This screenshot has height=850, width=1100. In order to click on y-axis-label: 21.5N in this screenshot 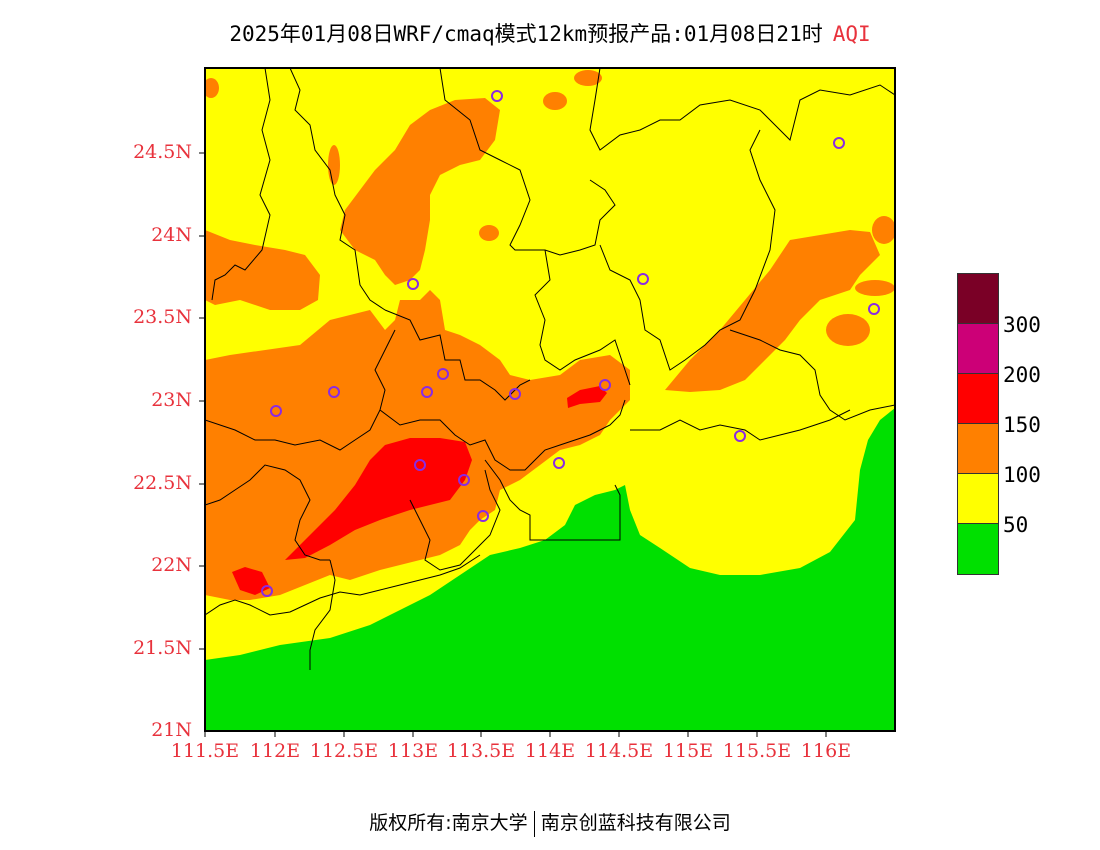, I will do `click(162, 648)`.